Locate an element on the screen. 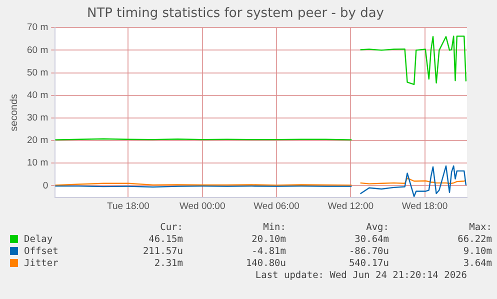 This screenshot has width=497, height=299. text: 540.17u is located at coordinates (368, 264).